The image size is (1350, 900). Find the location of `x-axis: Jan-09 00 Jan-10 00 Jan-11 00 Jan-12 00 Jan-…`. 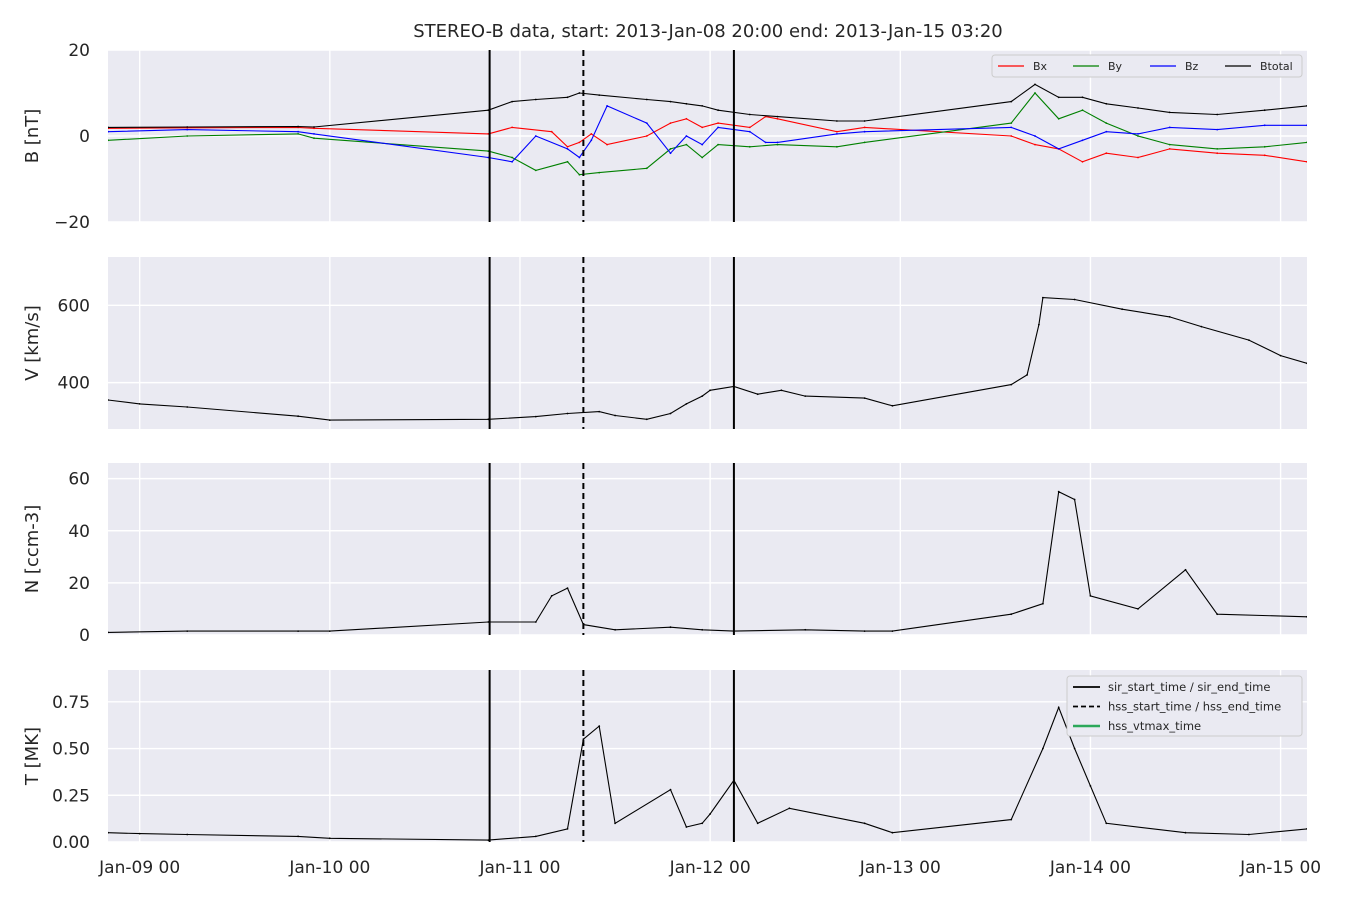

x-axis: Jan-09 00 Jan-10 00 Jan-11 00 Jan-12 00 Jan-… is located at coordinates (709, 868).